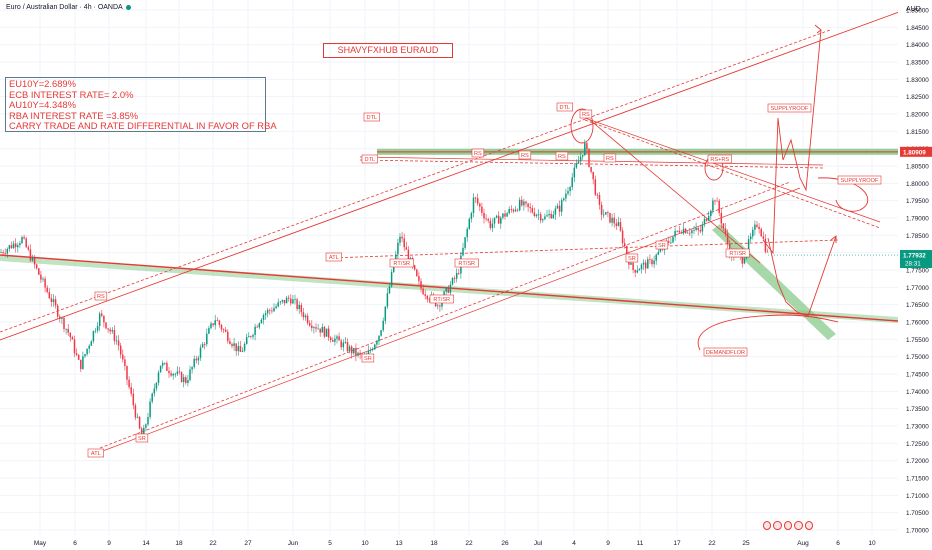 This screenshot has height=550, width=932. I want to click on chart-controls, so click(788, 526).